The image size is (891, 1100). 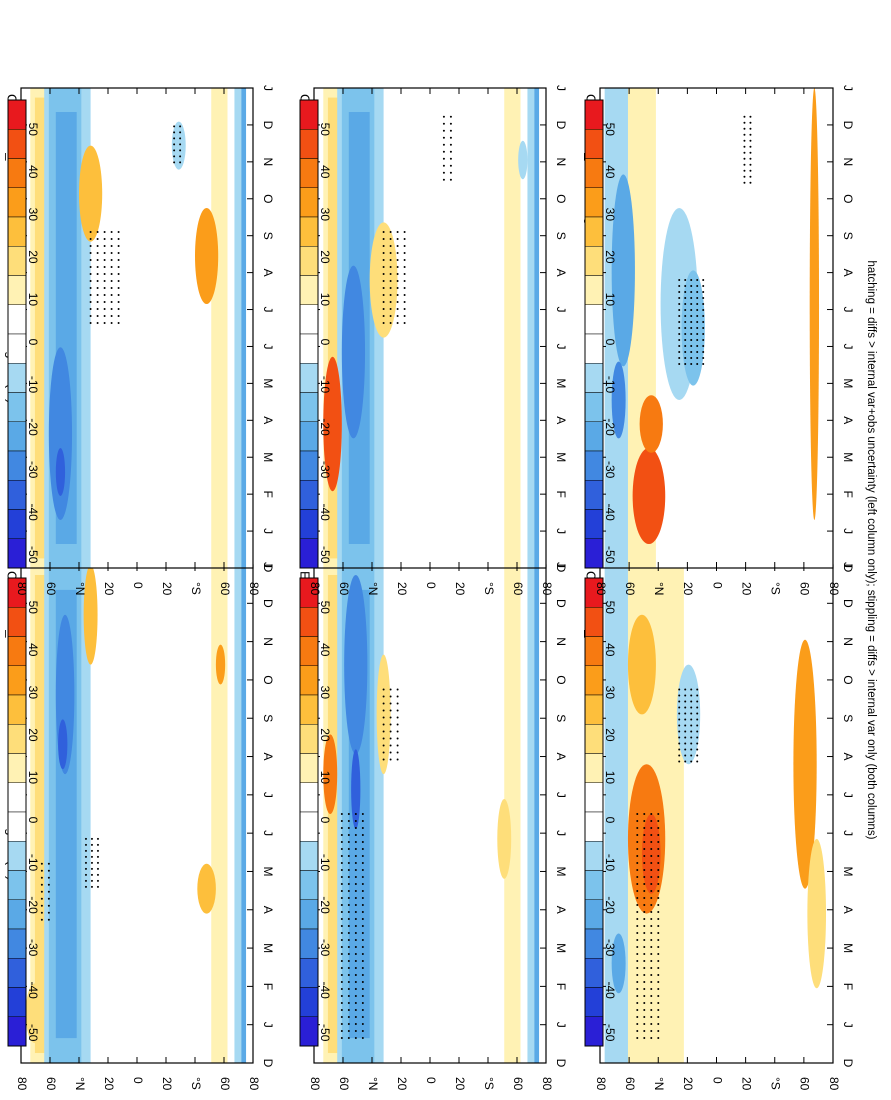 What do you see at coordinates (325, 735) in the screenshot?
I see `colorbar-label: 20` at bounding box center [325, 735].